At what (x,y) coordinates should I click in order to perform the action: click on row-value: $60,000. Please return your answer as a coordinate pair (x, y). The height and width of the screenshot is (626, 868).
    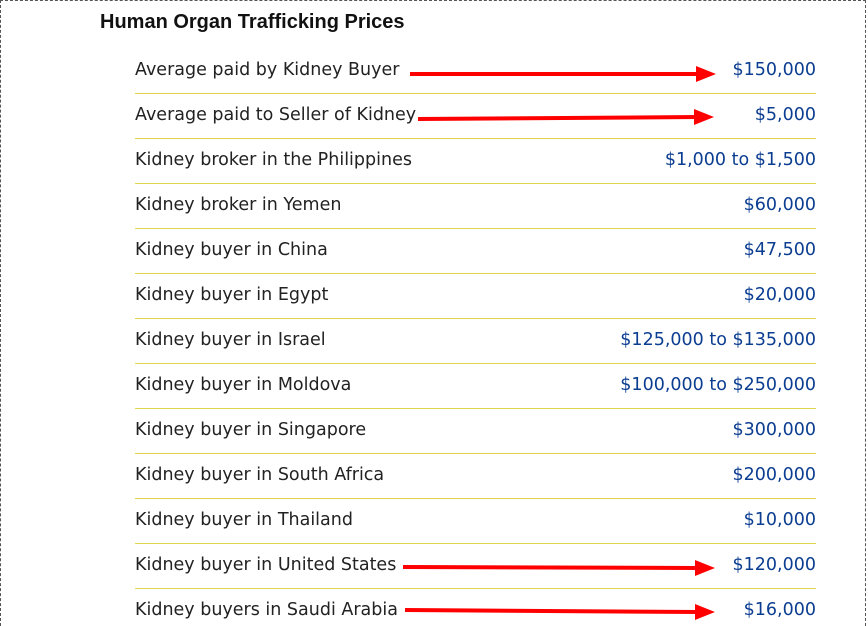
    Looking at the image, I should click on (779, 205).